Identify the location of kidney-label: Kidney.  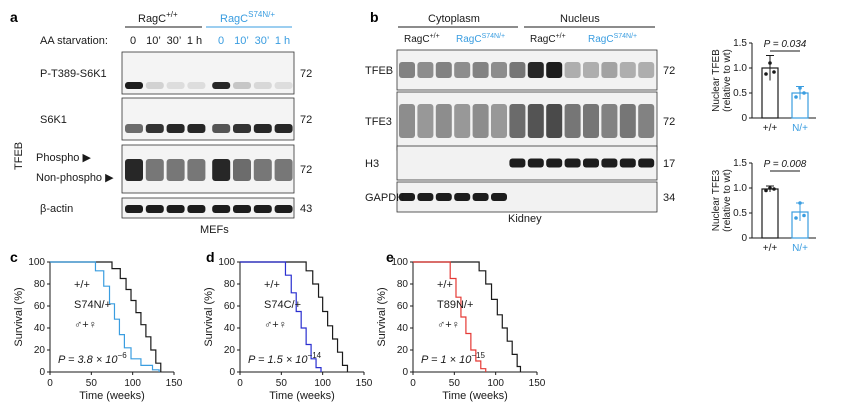
(525, 219).